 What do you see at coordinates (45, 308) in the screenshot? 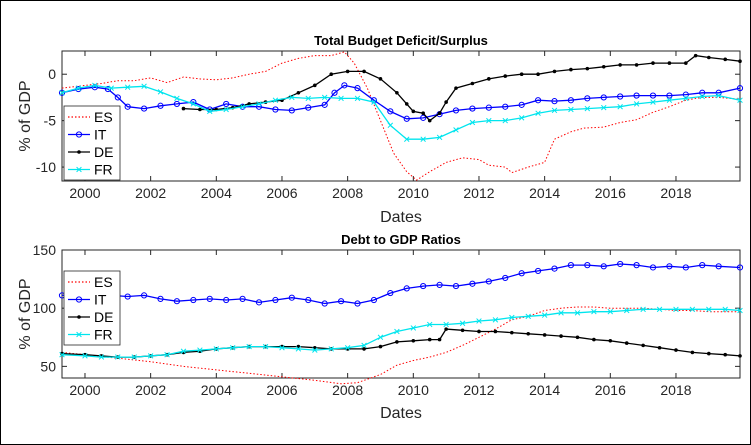
I see `debt-y-tick-label: 100` at bounding box center [45, 308].